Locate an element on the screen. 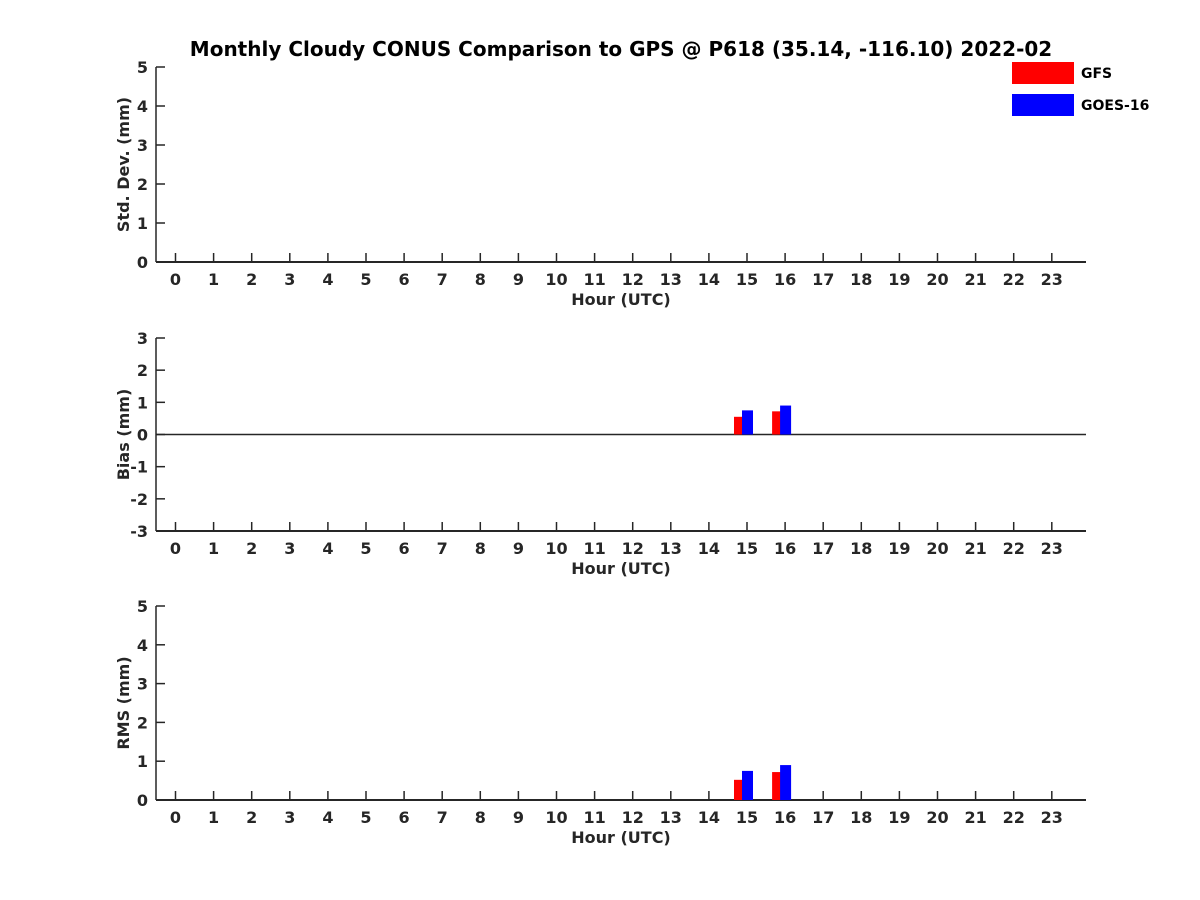 Image resolution: width=1200 pixels, height=900 pixels. y-tick-label: -3 is located at coordinates (139, 531).